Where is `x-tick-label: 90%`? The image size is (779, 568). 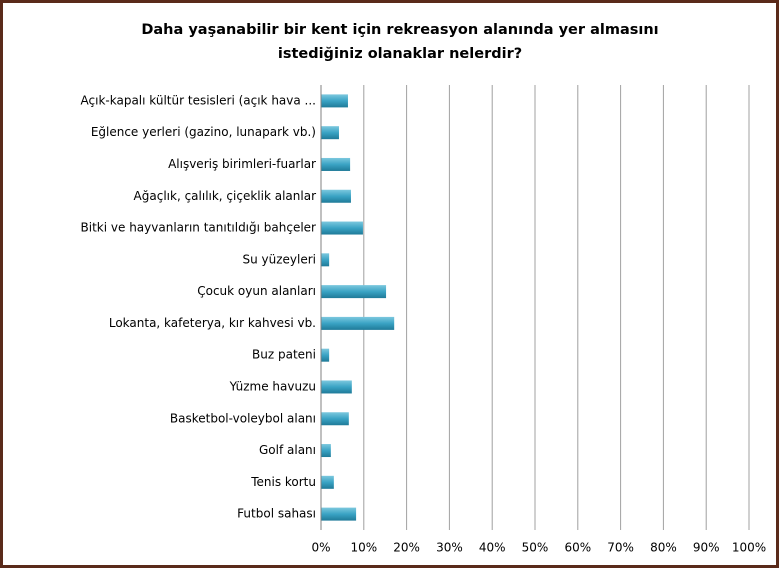
x-tick-label: 90% is located at coordinates (706, 548).